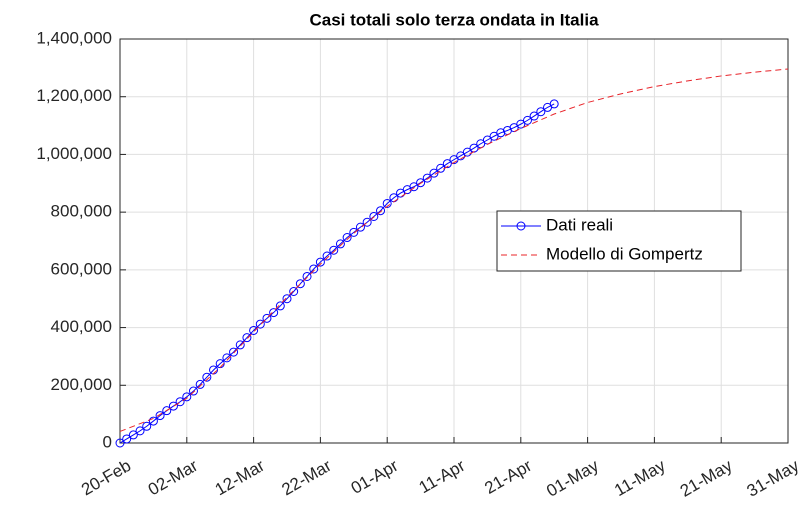  Describe the element at coordinates (640, 478) in the screenshot. I see `x-tick-label: 11-May` at that location.